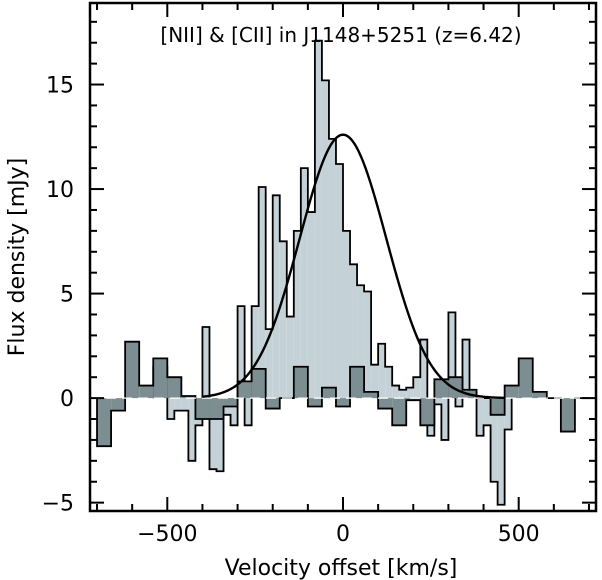 The height and width of the screenshot is (580, 602). Describe the element at coordinates (341, 568) in the screenshot. I see `x-axis-label: Velocity offset [km/s]` at that location.